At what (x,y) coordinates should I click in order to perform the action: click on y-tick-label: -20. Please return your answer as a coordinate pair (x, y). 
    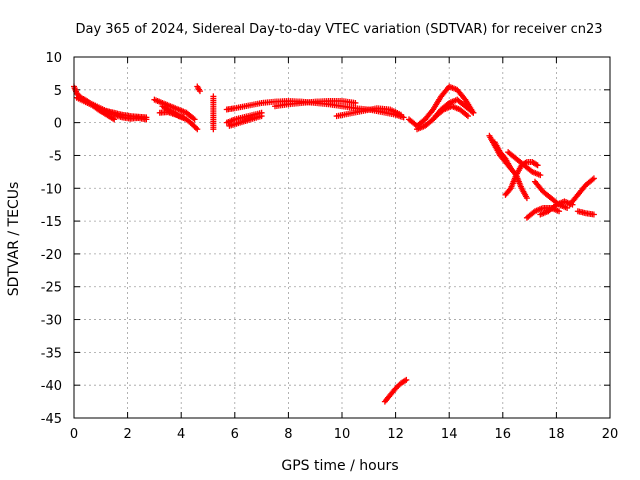
    Looking at the image, I should click on (51, 255).